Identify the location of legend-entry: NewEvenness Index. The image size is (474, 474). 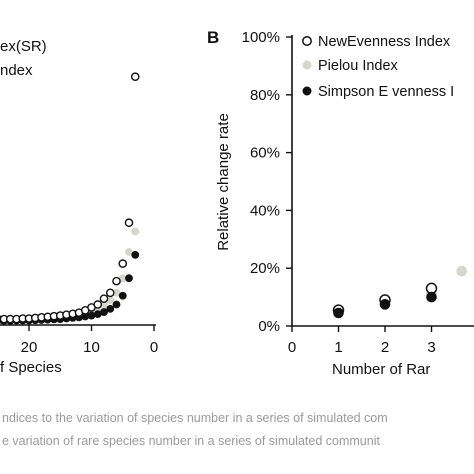
(384, 42).